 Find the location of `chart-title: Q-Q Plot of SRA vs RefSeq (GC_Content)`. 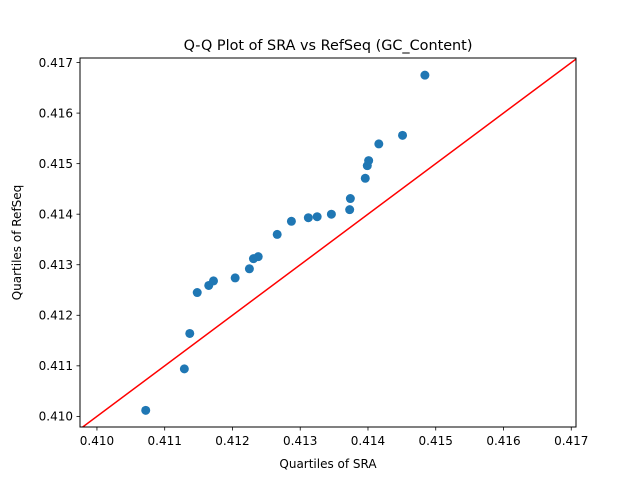

chart-title: Q-Q Plot of SRA vs RefSeq (GC_Content) is located at coordinates (328, 46).